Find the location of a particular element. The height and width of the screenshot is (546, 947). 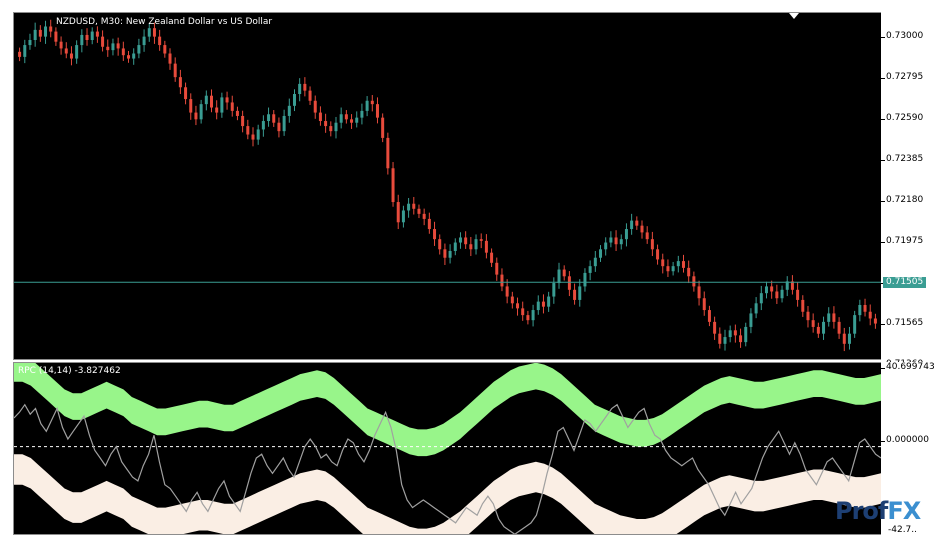

shift-marker-icon is located at coordinates (794, 16).